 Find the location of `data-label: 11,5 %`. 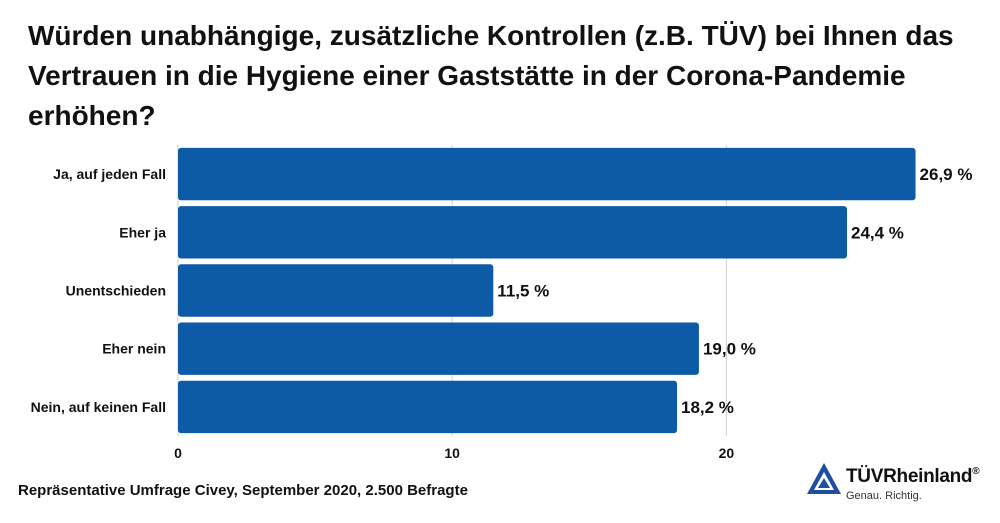

data-label: 11,5 % is located at coordinates (523, 291).